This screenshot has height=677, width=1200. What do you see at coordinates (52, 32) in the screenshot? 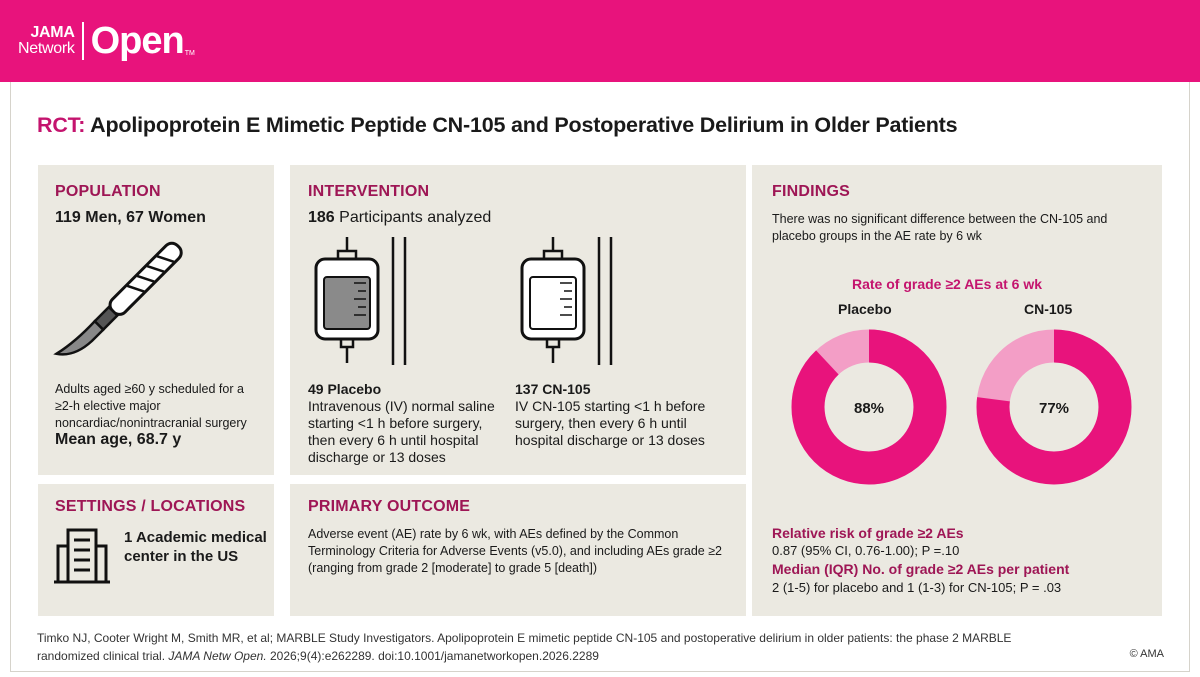
I see `logo-jama: JAMA` at bounding box center [52, 32].